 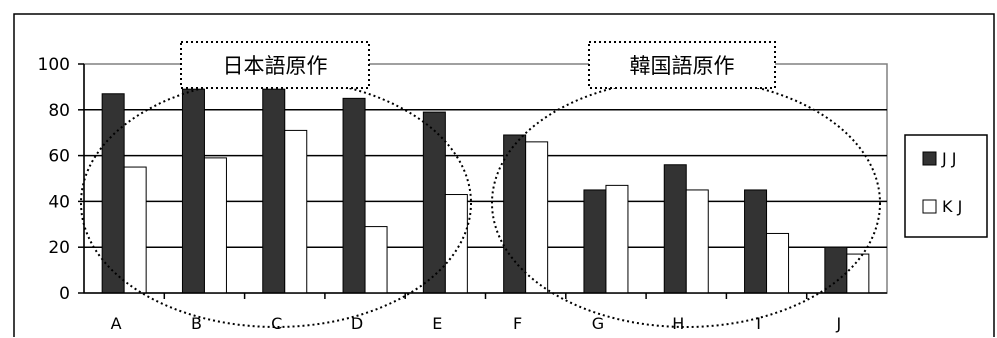 I want to click on callout-korean: 韓国語原作, so click(x=682, y=65).